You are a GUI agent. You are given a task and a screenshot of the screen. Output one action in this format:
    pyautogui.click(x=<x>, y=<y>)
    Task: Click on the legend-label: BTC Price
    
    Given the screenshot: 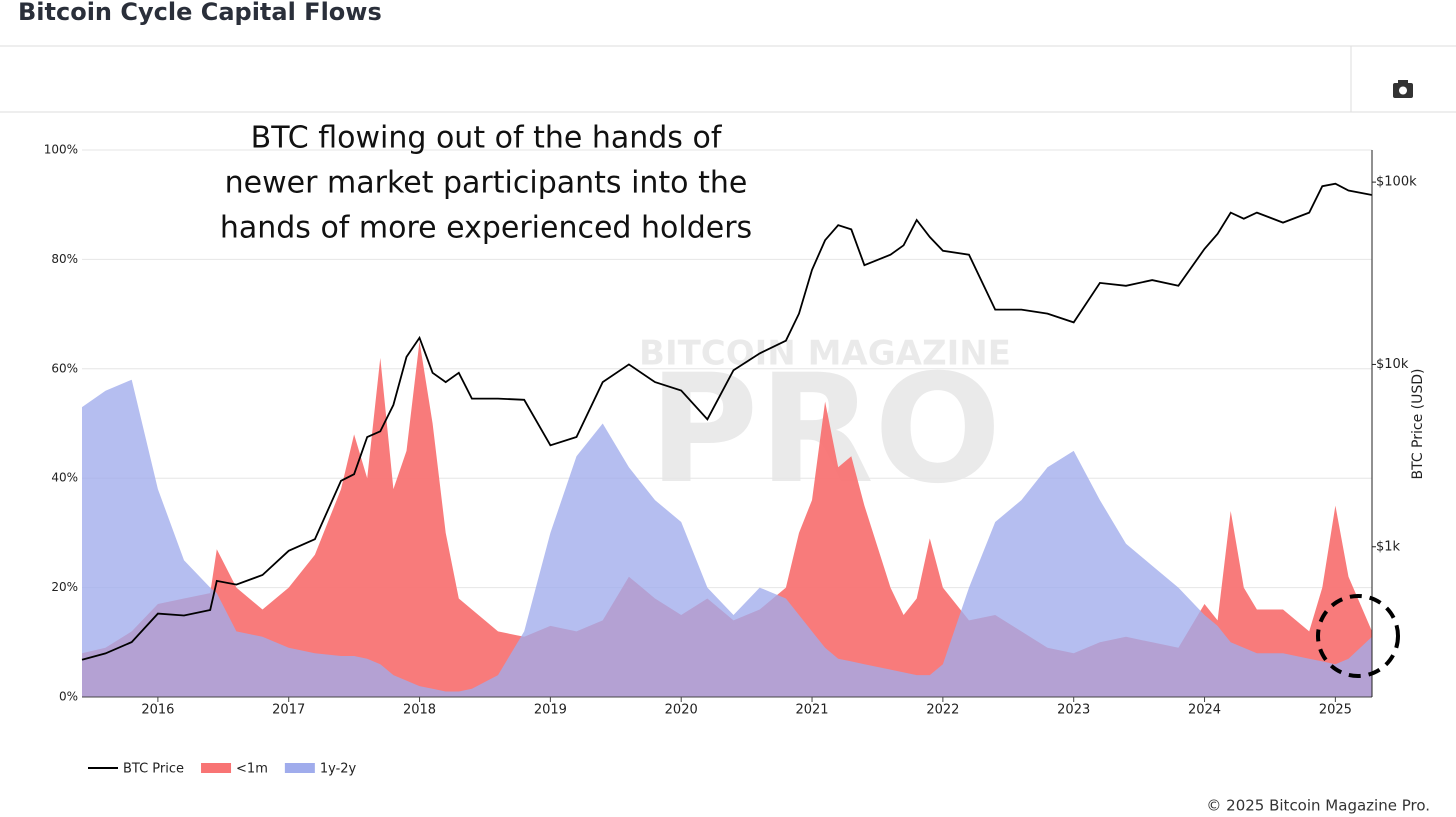 What is the action you would take?
    pyautogui.click(x=153, y=769)
    